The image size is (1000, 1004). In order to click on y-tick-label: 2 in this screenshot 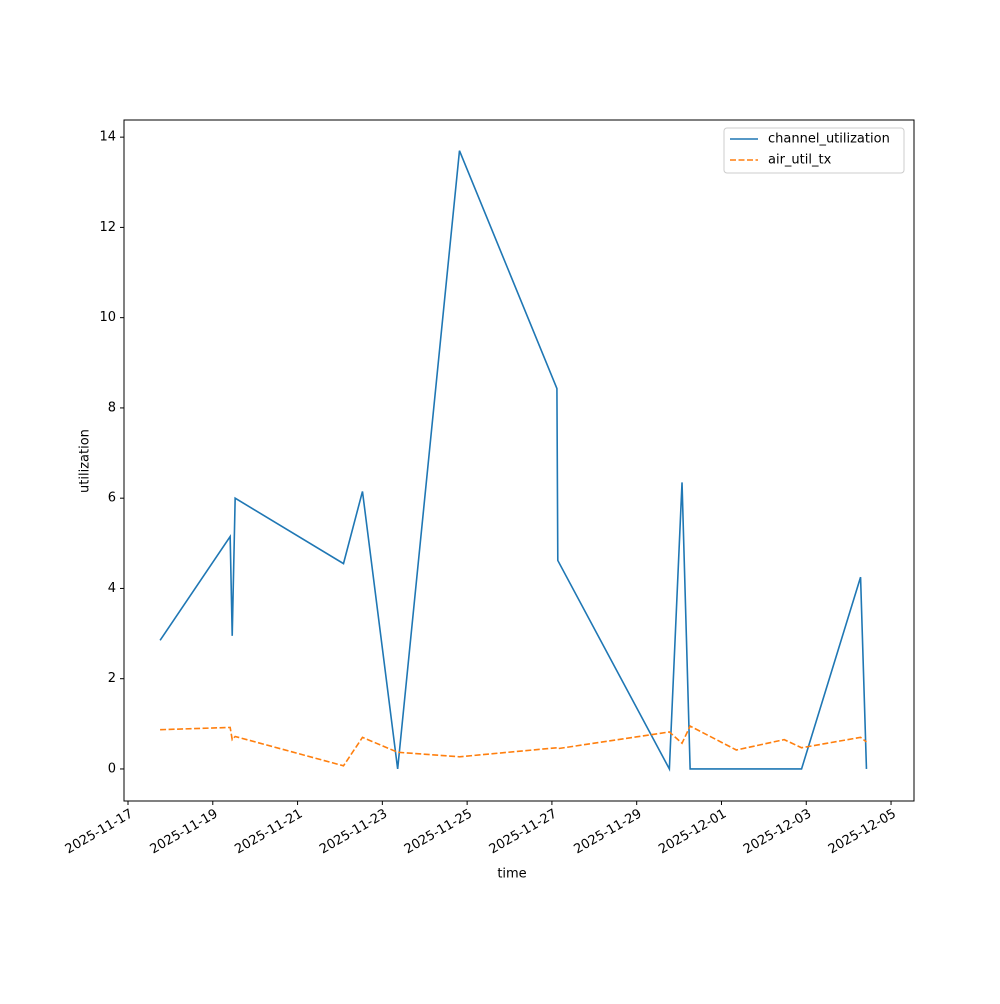, I will do `click(112, 678)`.